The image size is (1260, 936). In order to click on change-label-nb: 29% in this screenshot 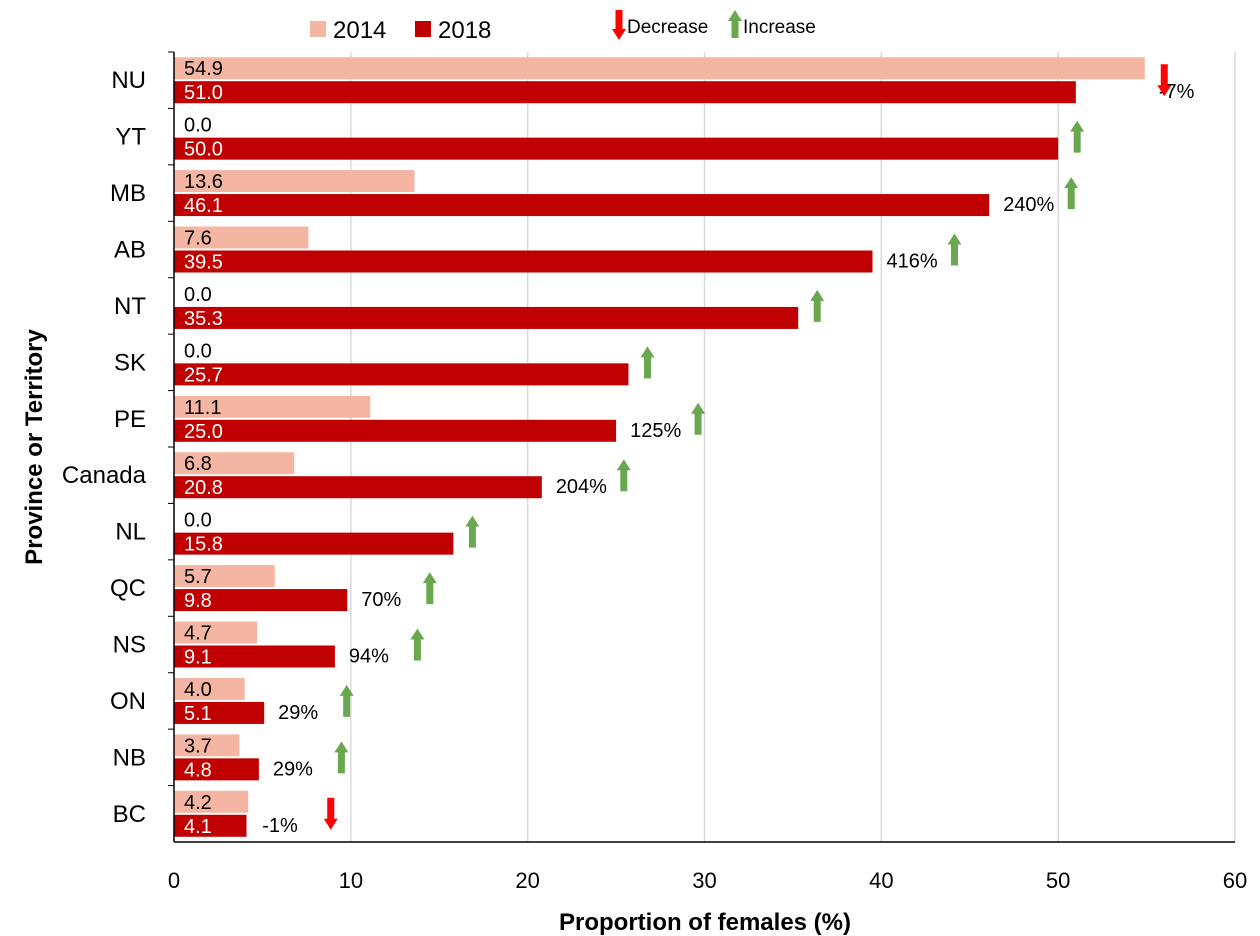, I will do `click(293, 769)`.